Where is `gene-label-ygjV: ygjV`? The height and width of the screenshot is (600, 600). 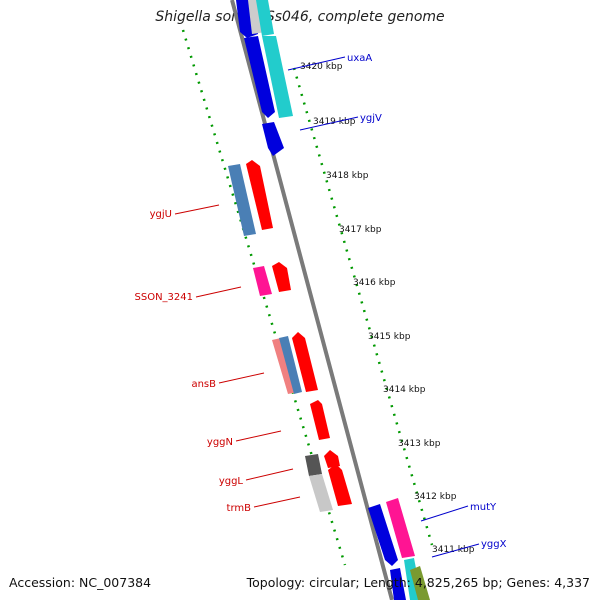
gene-label-ygjV: ygjV is located at coordinates (371, 118).